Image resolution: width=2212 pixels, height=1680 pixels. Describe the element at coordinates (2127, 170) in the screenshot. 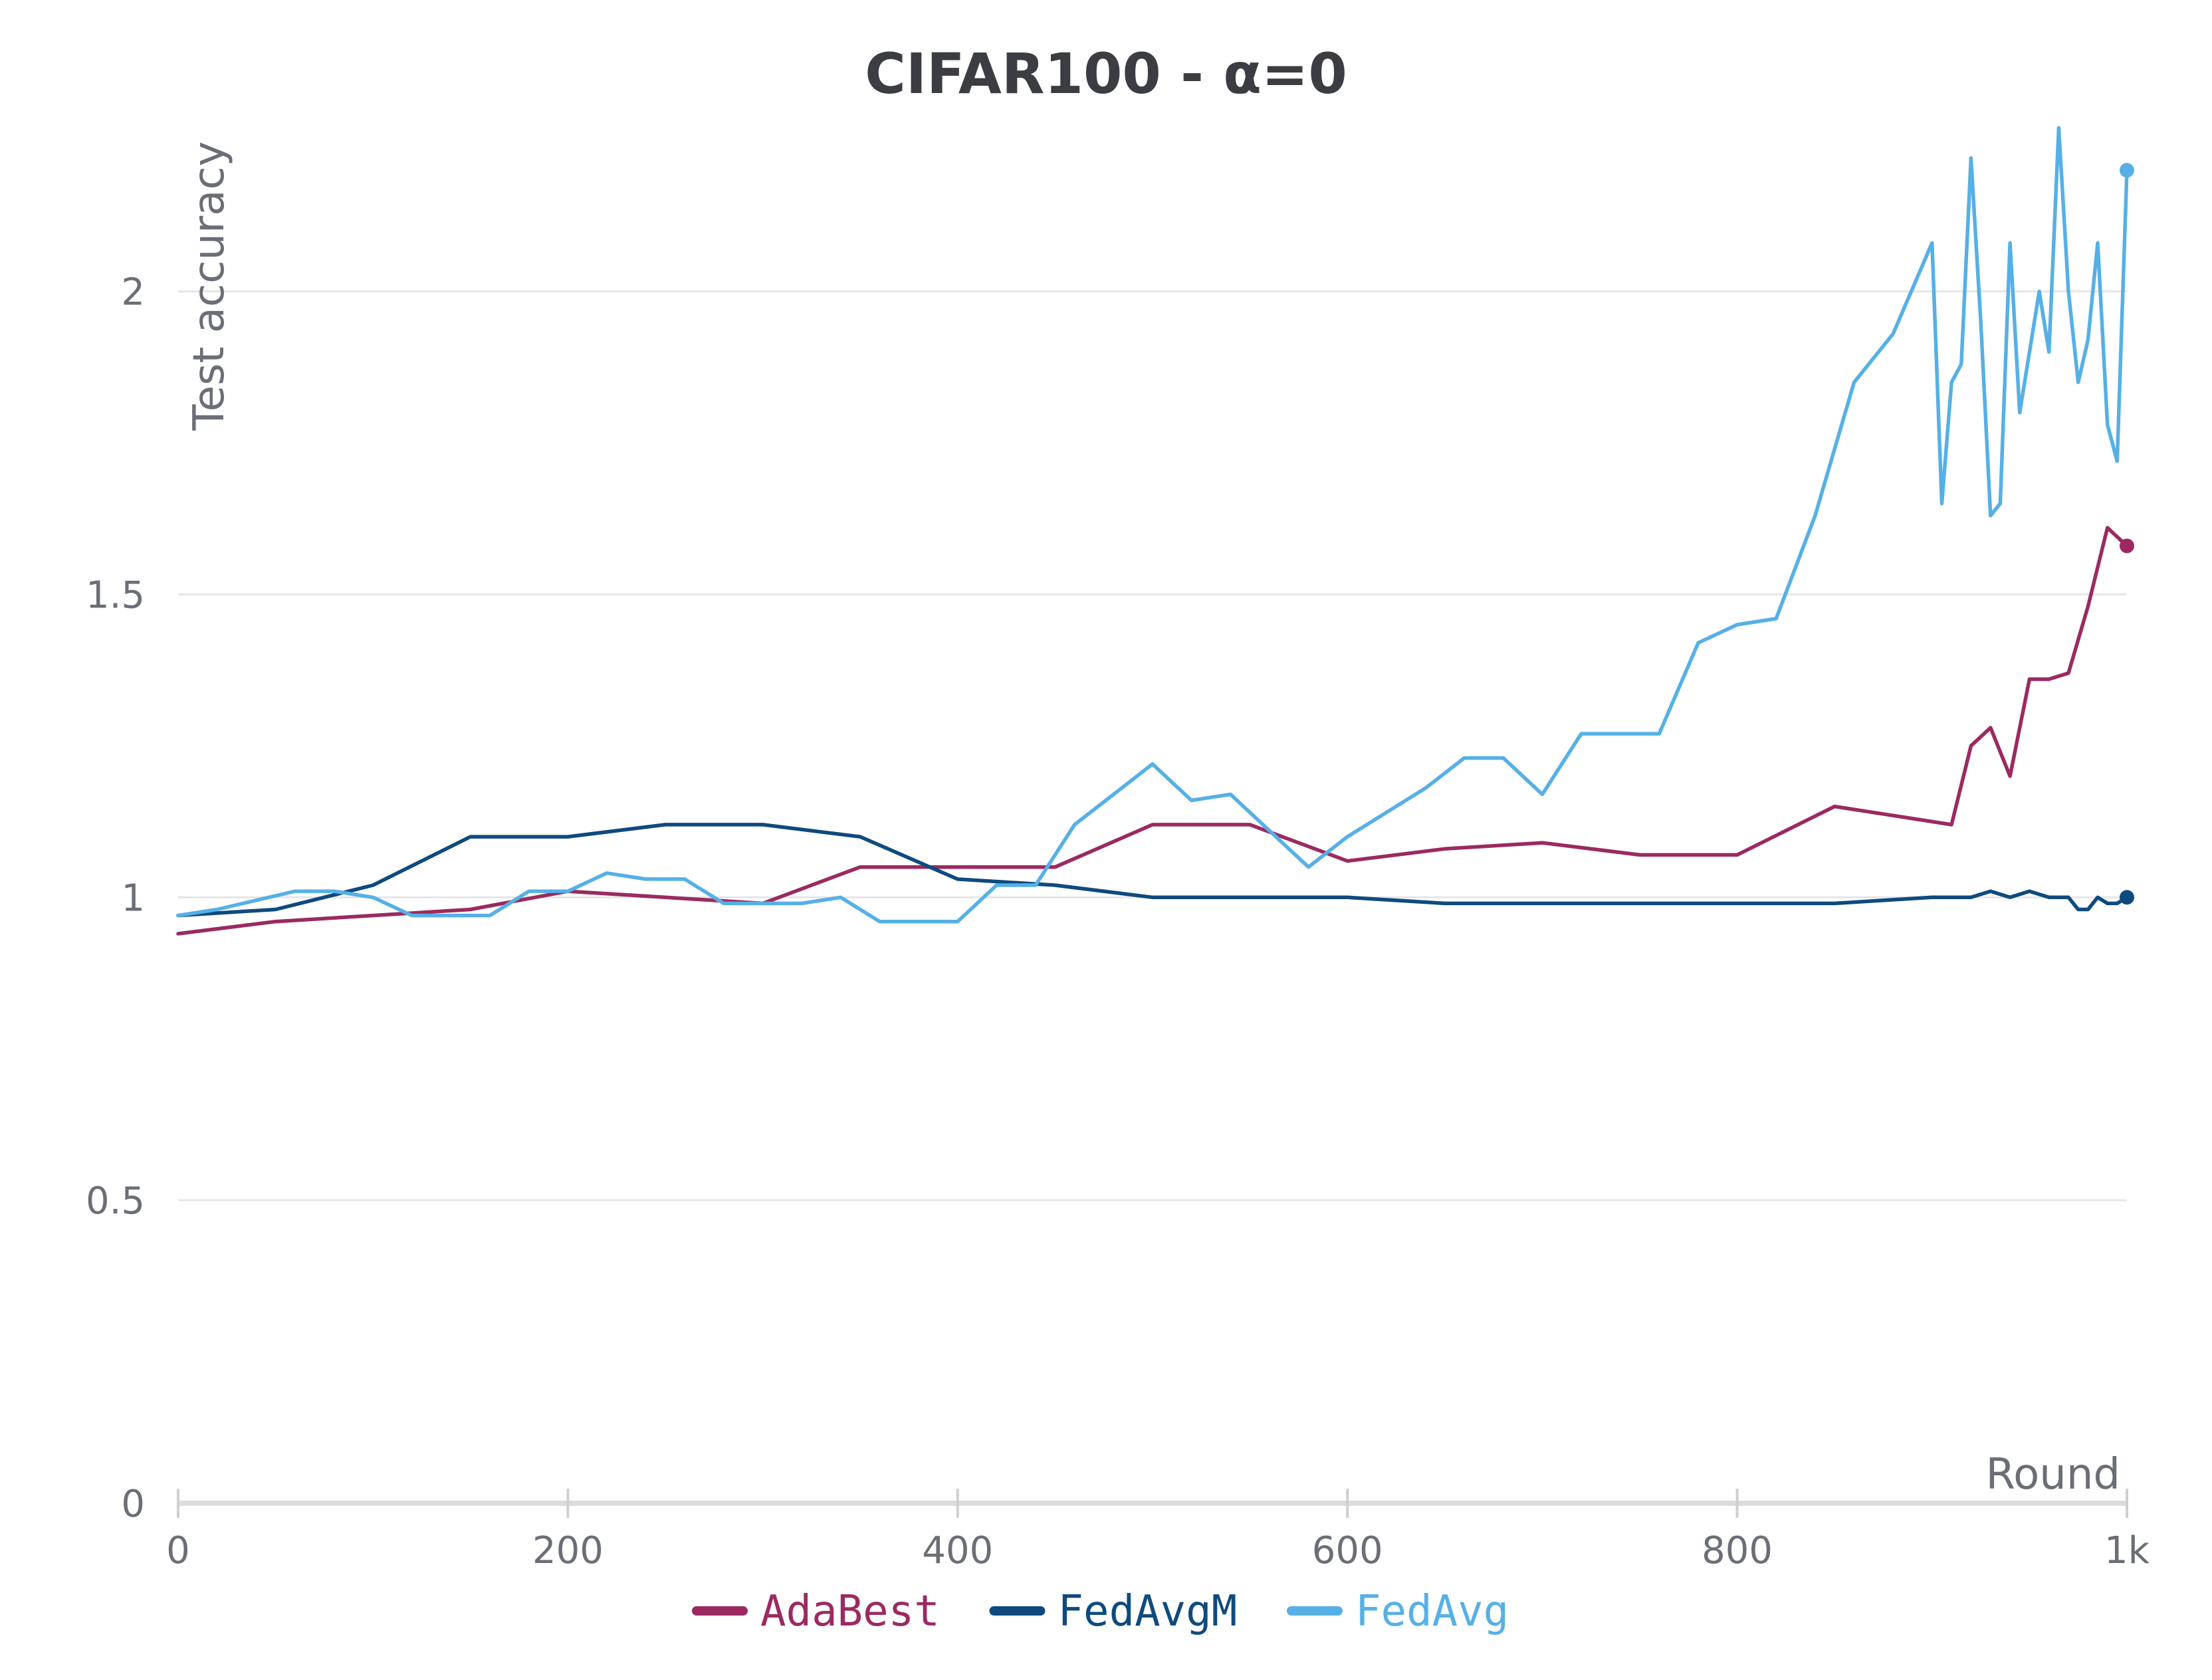

I see `series-end-marker-fedavg` at that location.